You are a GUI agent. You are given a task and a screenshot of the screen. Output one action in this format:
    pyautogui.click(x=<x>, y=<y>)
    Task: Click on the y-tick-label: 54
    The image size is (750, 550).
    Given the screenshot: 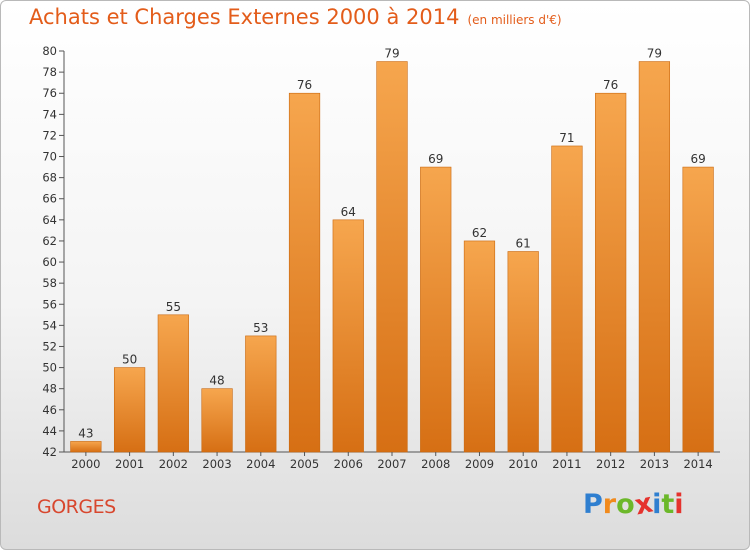 What is the action you would take?
    pyautogui.click(x=49, y=325)
    